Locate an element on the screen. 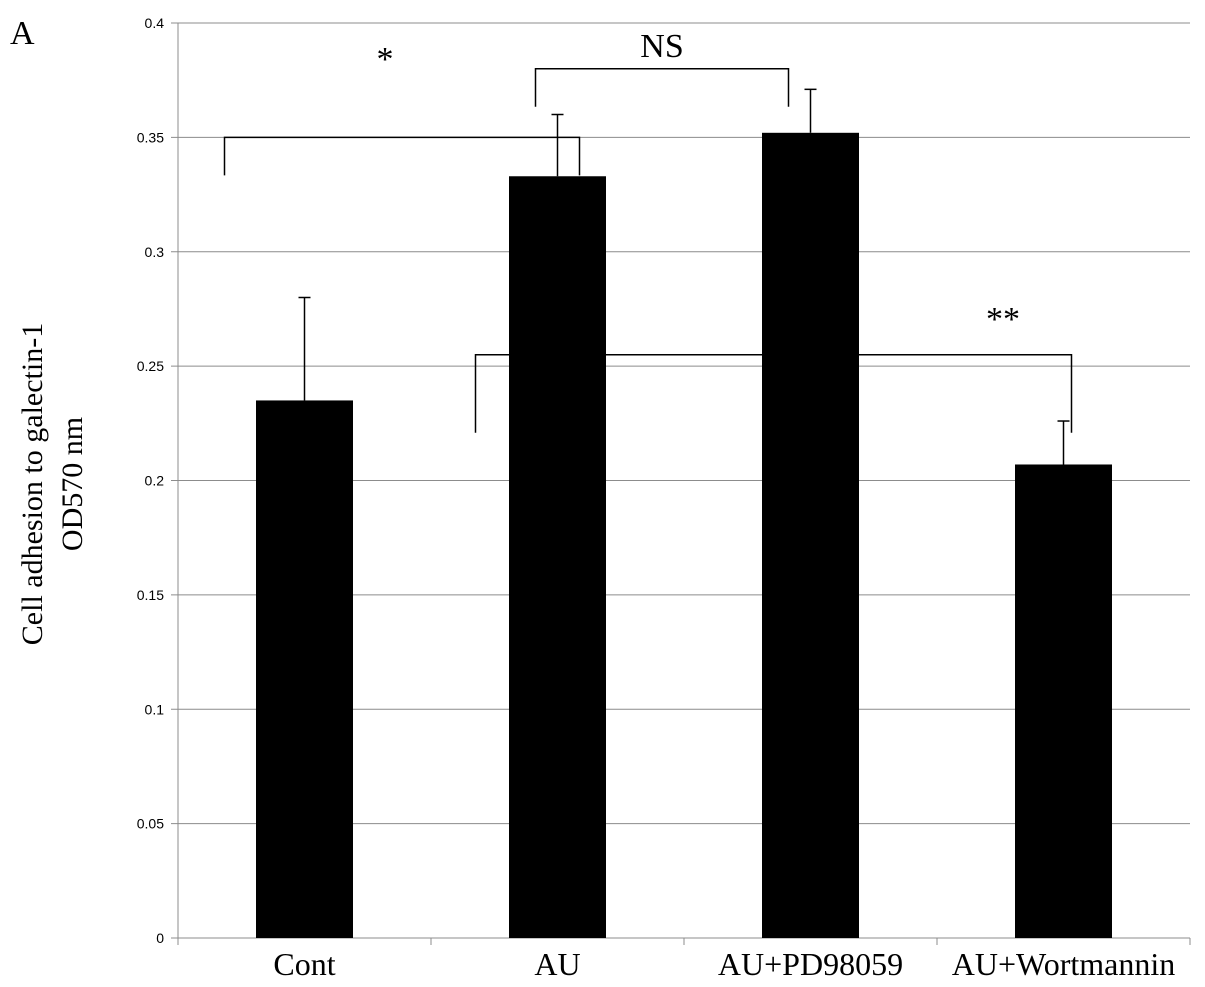  y-tick-label: 0.3 is located at coordinates (155, 252).